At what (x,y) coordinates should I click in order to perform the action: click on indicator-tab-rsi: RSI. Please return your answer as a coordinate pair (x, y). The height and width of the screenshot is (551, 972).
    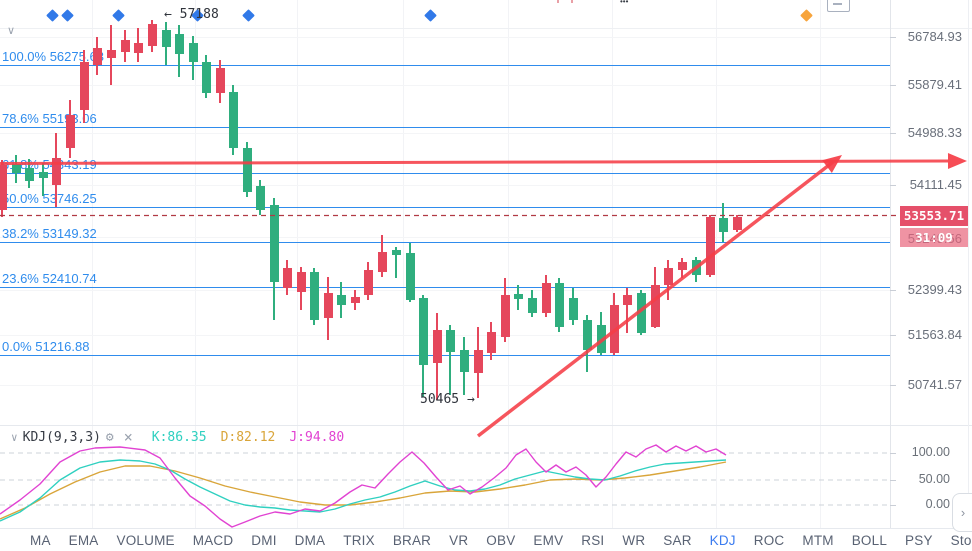
    Looking at the image, I should click on (593, 540).